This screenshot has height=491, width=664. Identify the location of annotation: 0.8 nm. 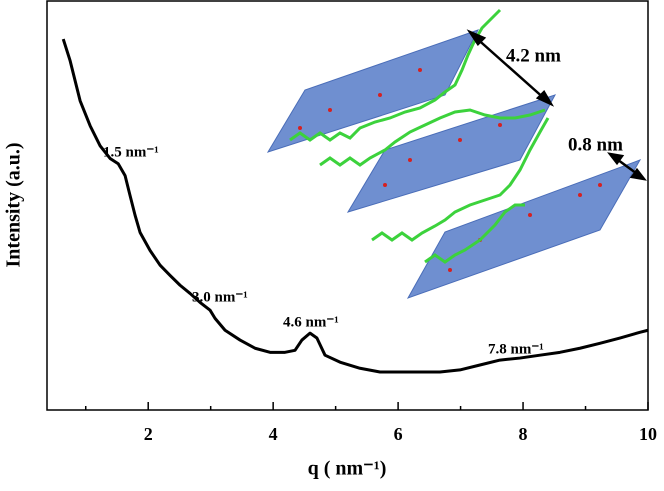
(595, 144).